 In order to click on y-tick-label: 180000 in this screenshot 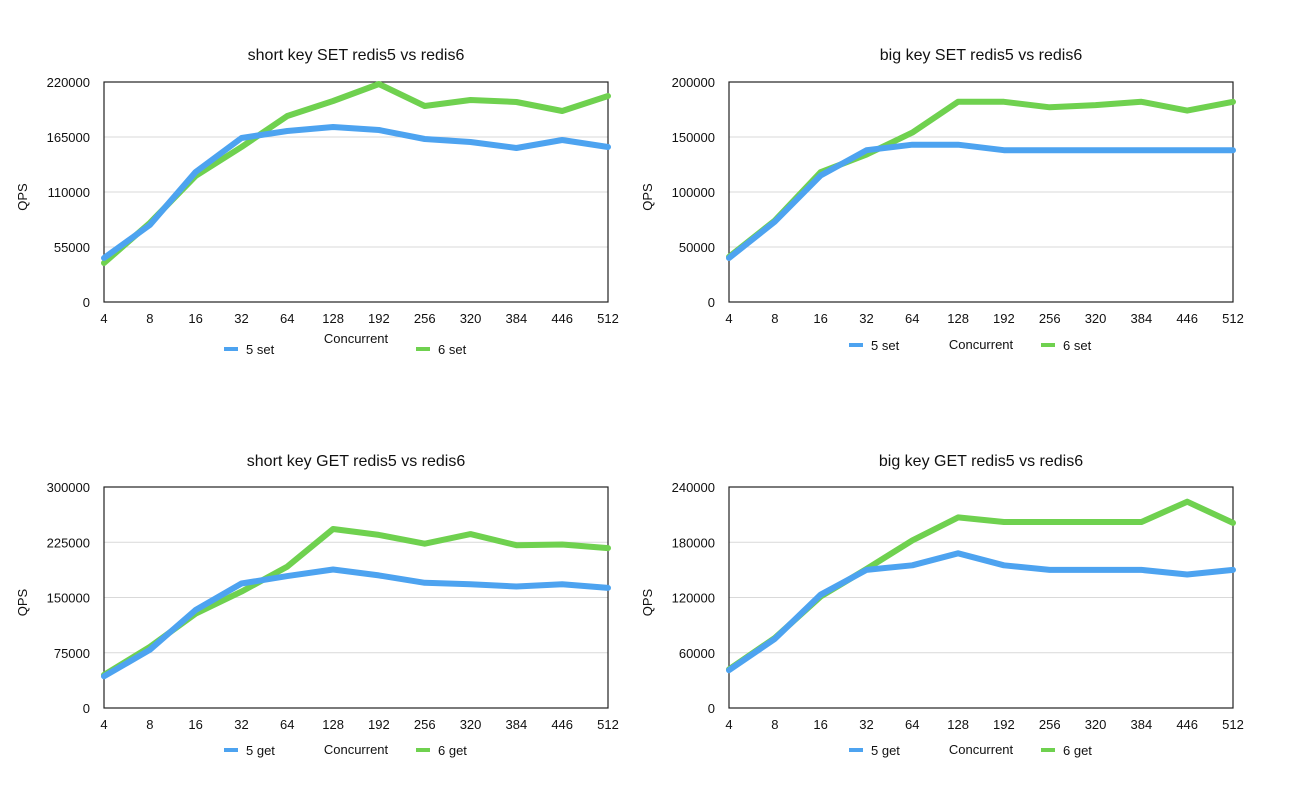, I will do `click(693, 542)`.